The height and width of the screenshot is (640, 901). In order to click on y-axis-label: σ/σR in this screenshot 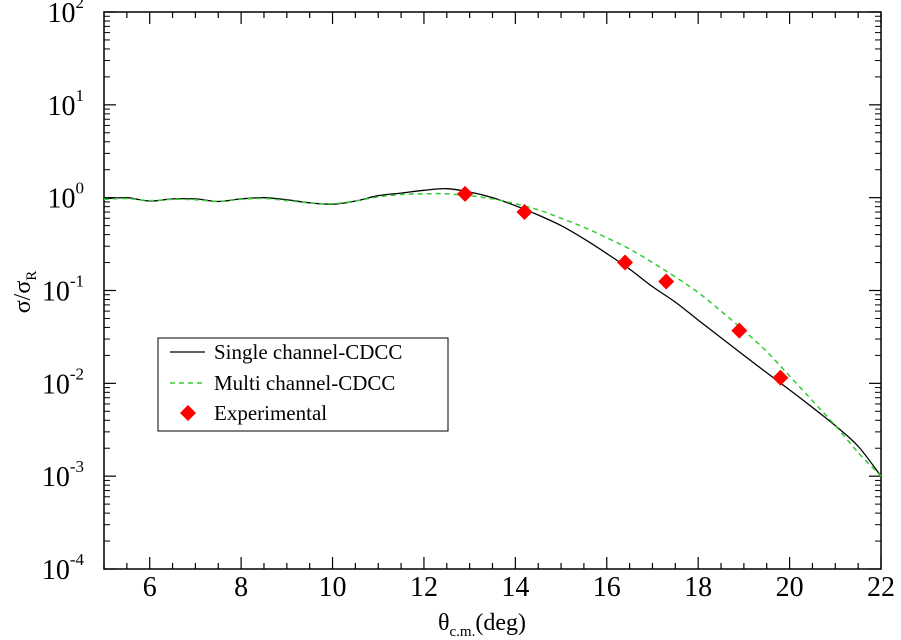, I will do `click(25, 292)`.